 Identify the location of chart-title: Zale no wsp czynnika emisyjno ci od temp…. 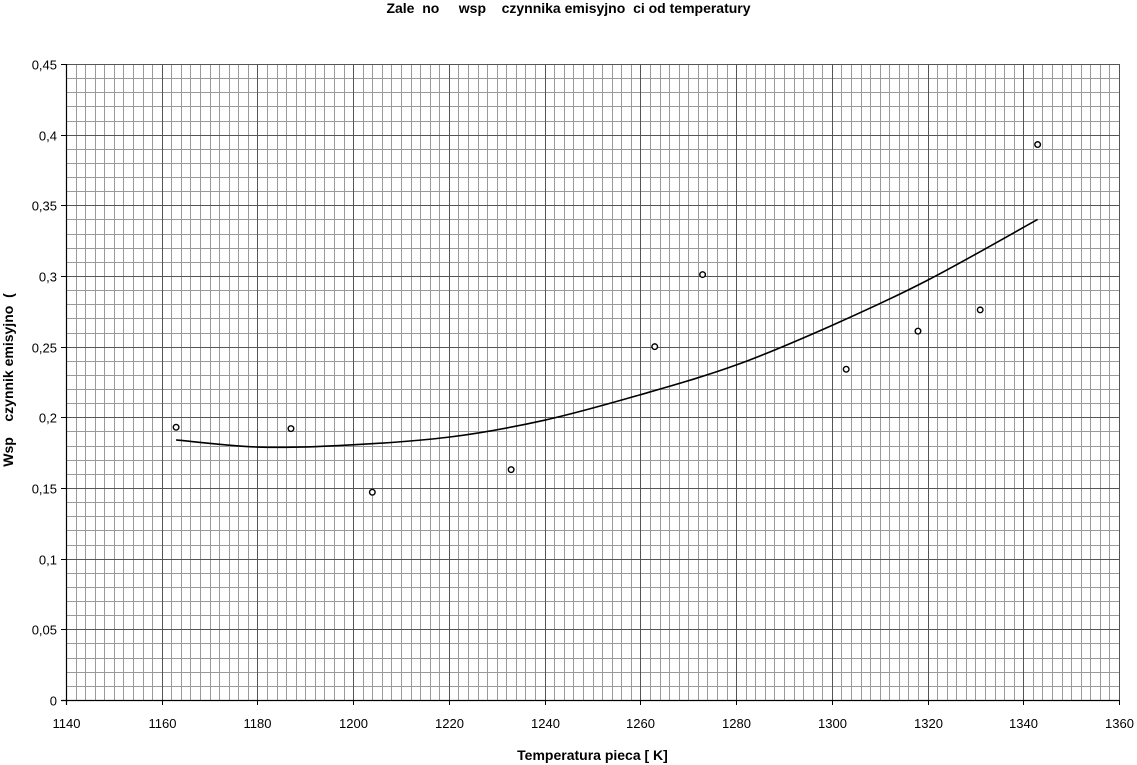
(568, 8).